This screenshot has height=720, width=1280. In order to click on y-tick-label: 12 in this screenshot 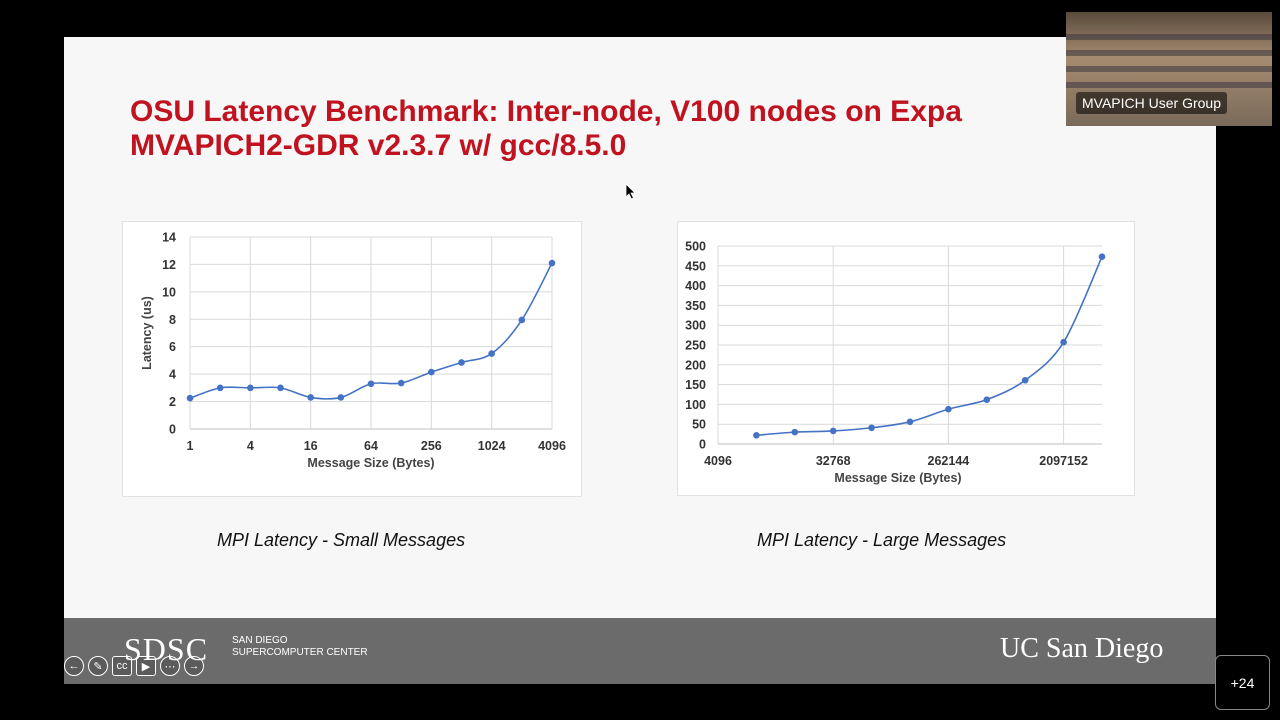, I will do `click(169, 265)`.